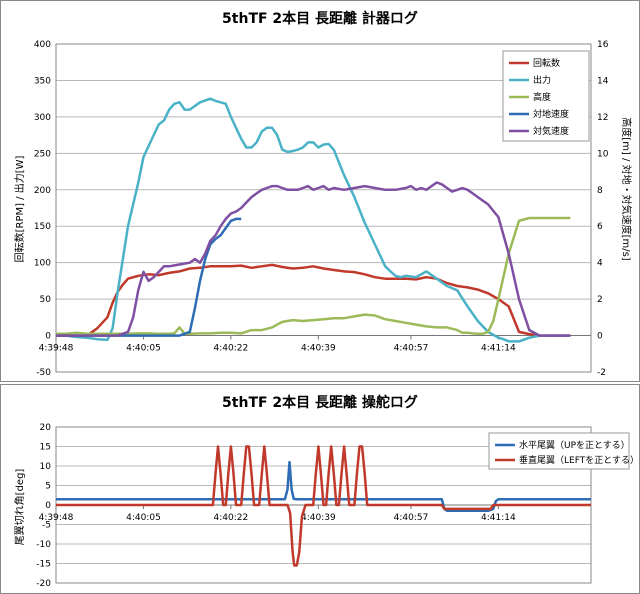  Describe the element at coordinates (42, 227) in the screenshot. I see `y-tick-label: 150` at that location.